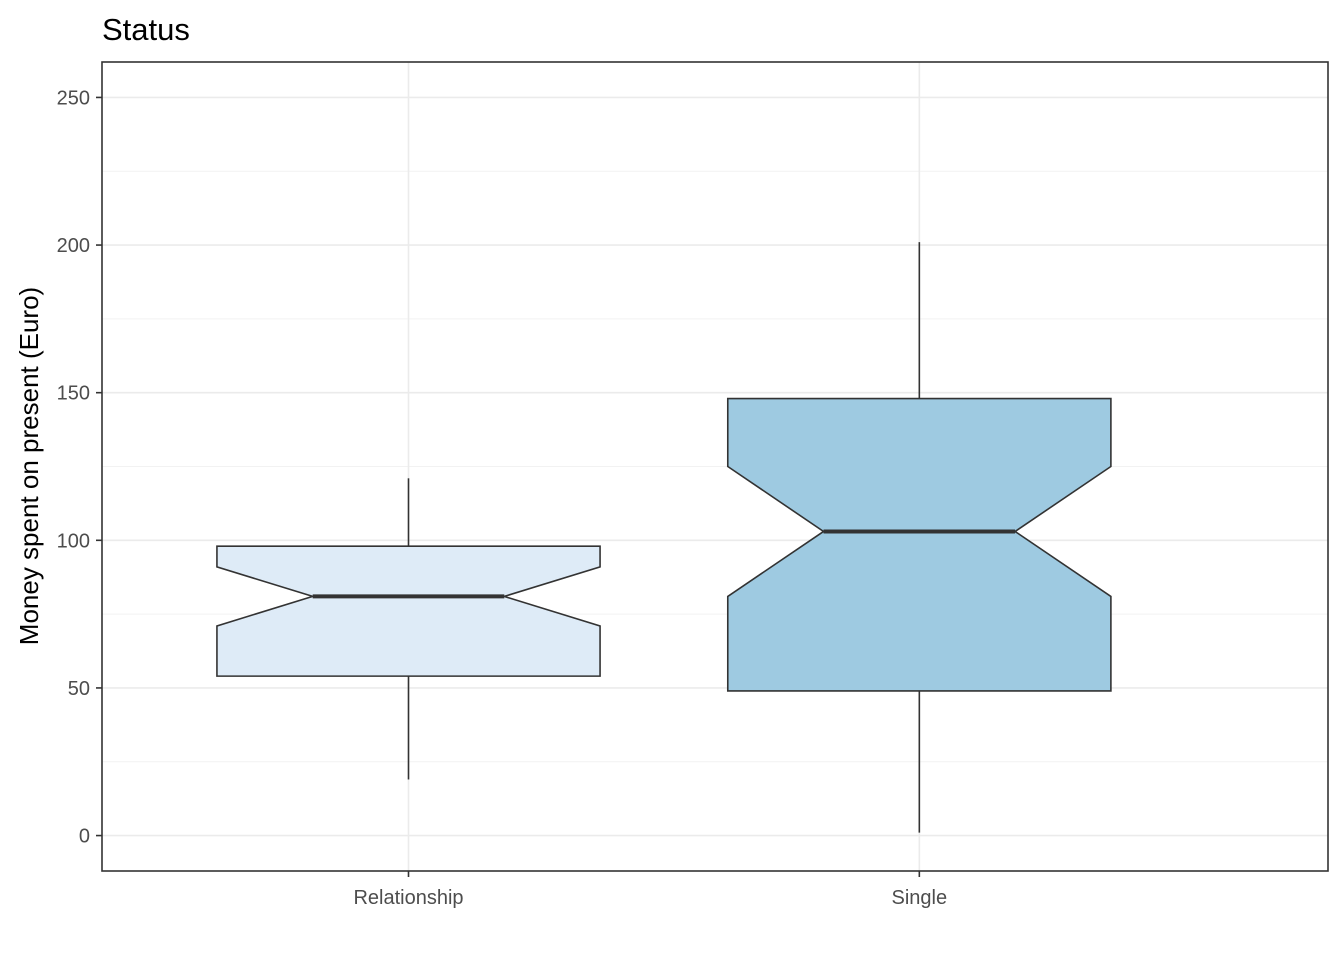 Image resolution: width=1344 pixels, height=960 pixels. What do you see at coordinates (84, 837) in the screenshot?
I see `y-tick-label: 0` at bounding box center [84, 837].